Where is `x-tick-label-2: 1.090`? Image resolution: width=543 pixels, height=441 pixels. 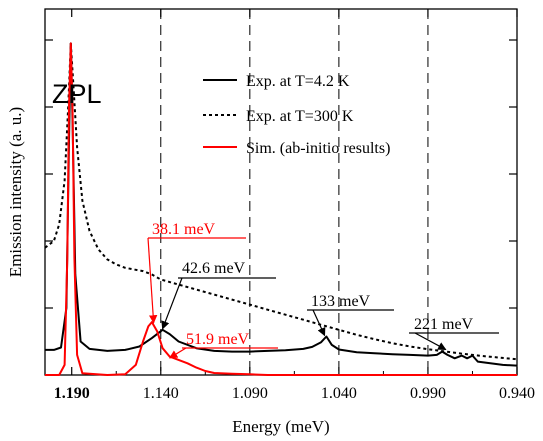
x-tick-label-2: 1.090 is located at coordinates (250, 393).